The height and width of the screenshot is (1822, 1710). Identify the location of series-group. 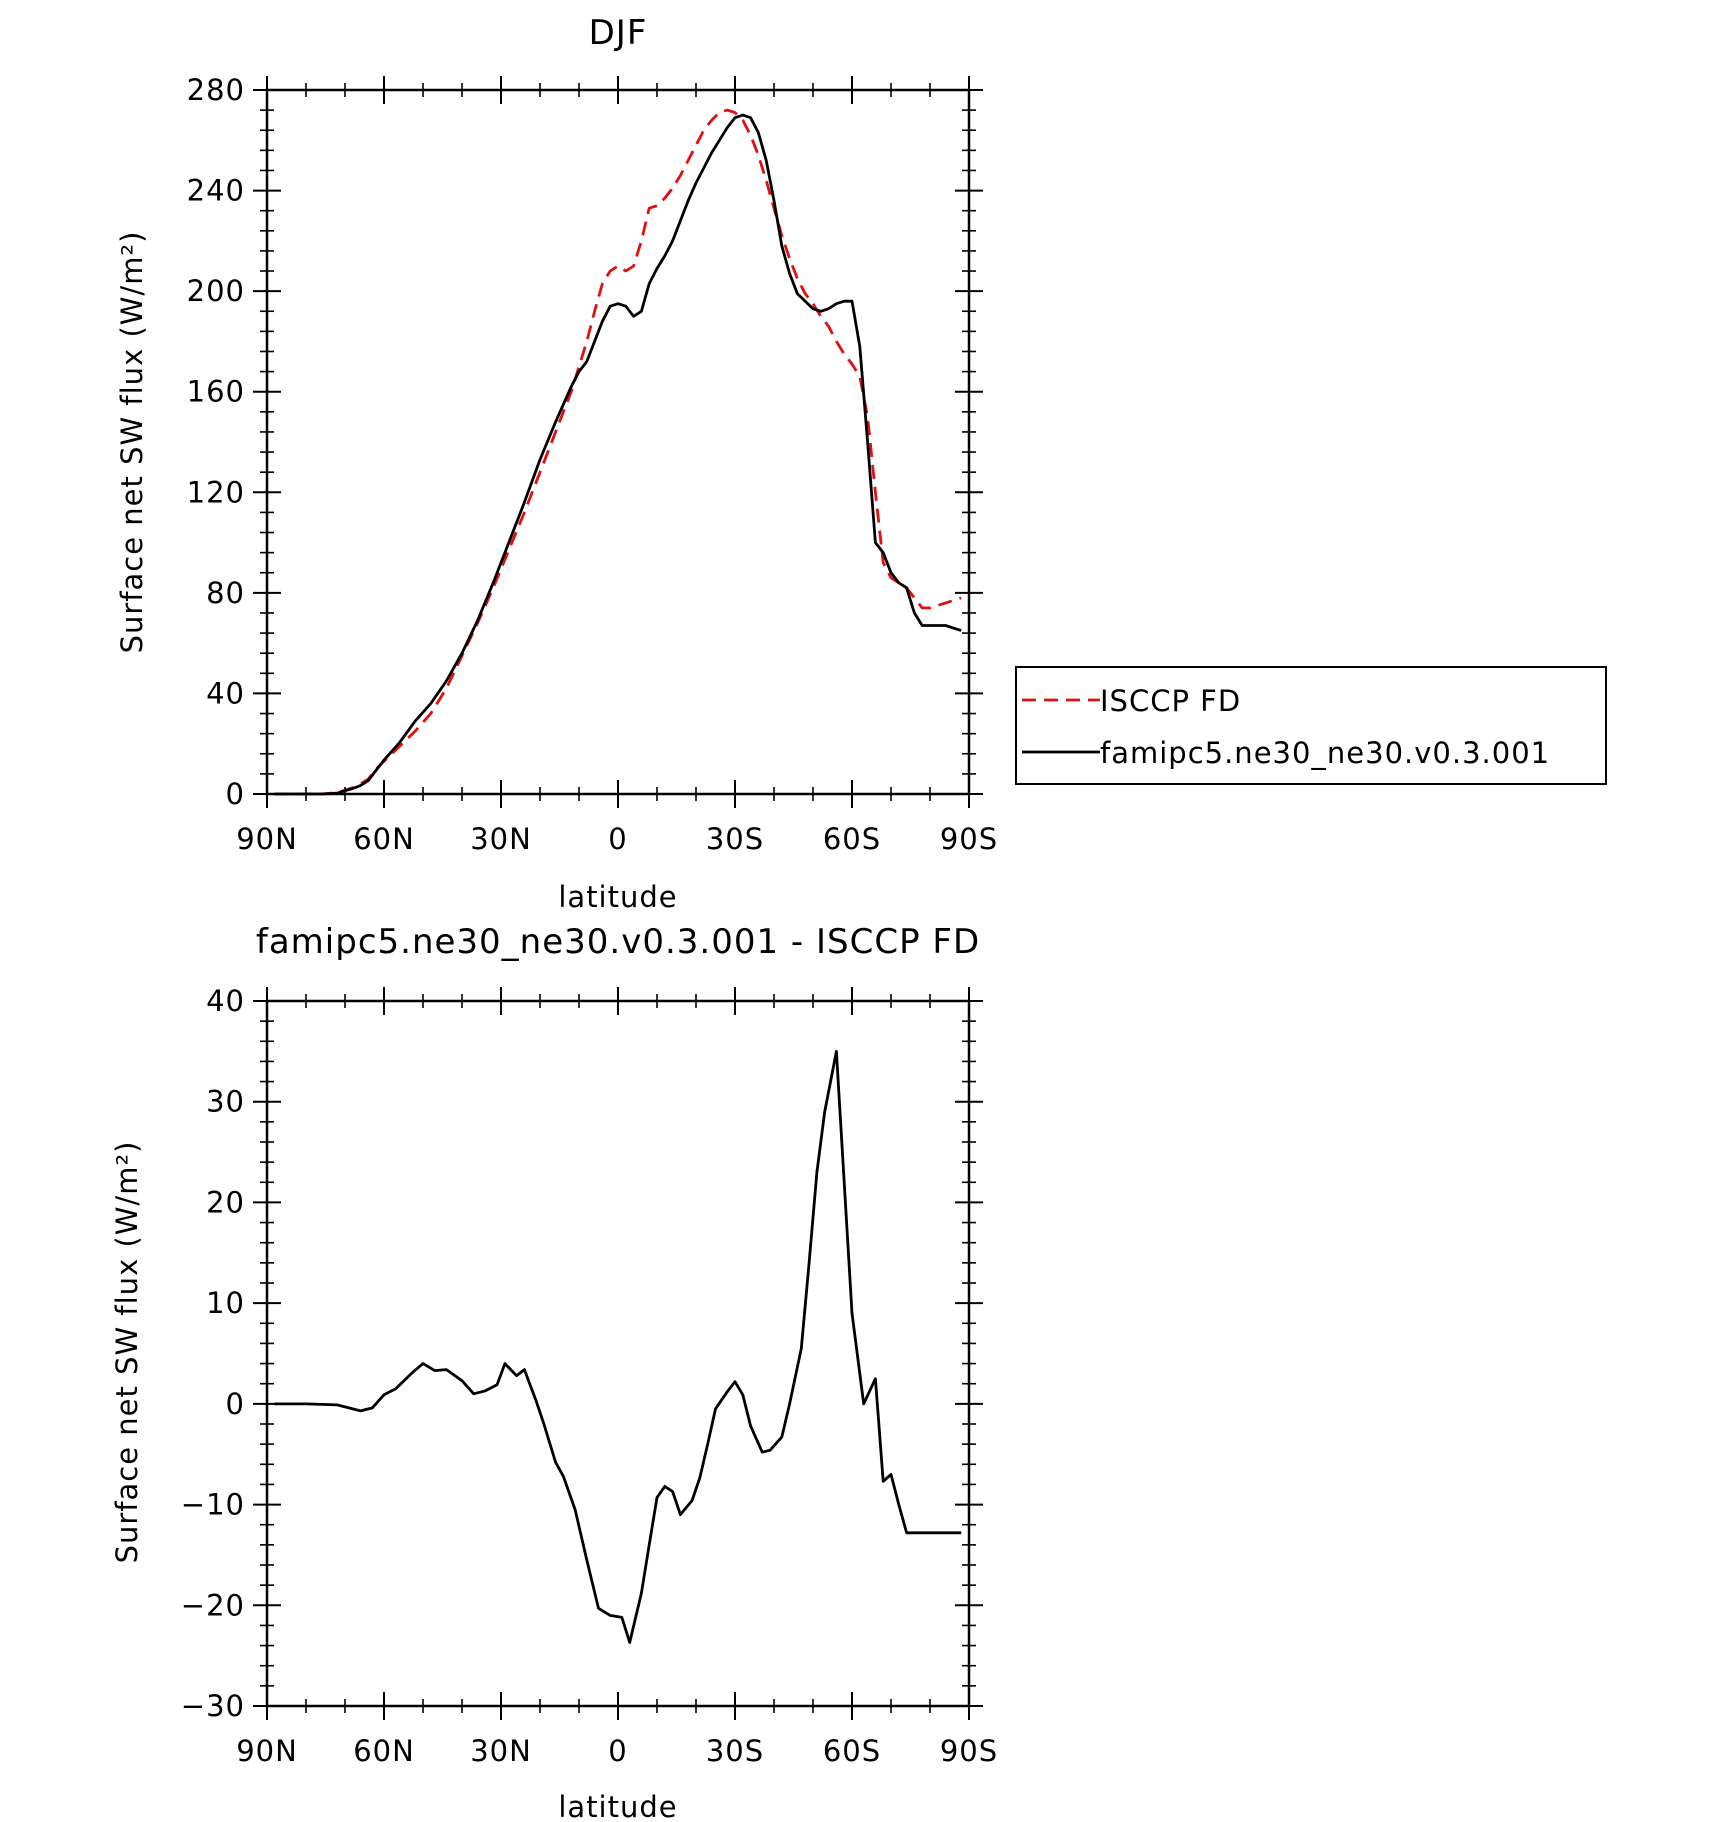
(618, 1347).